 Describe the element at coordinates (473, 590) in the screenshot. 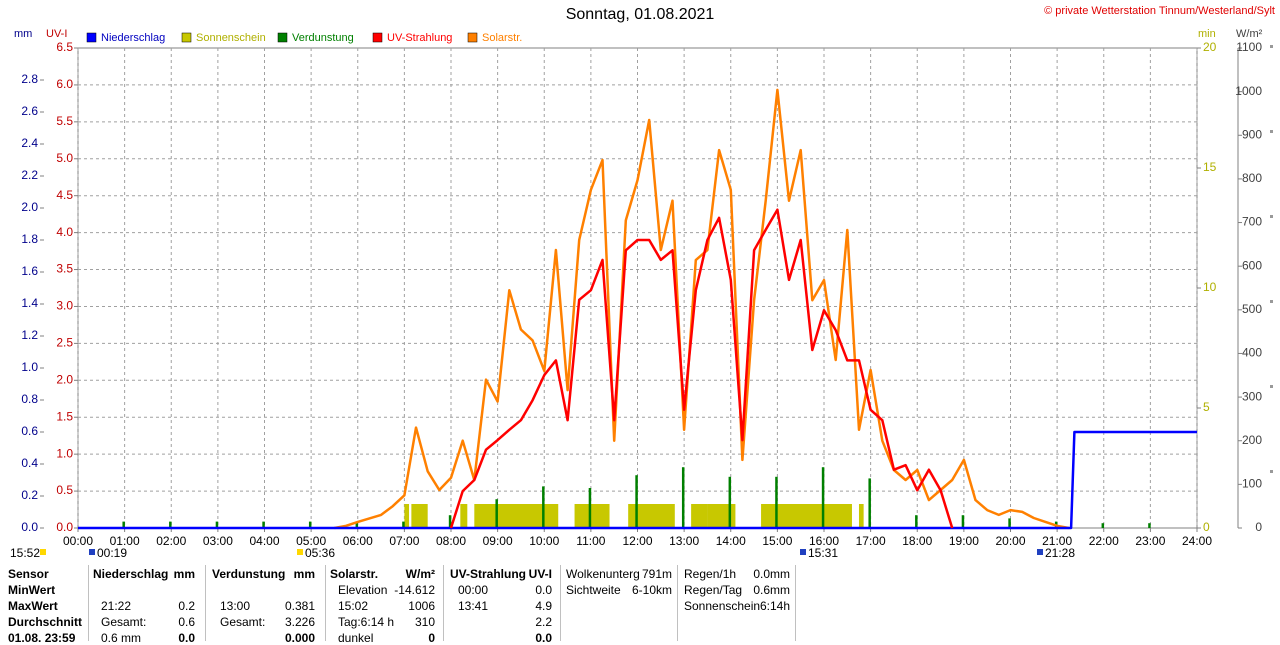

I see `cell-label: 00:00` at that location.